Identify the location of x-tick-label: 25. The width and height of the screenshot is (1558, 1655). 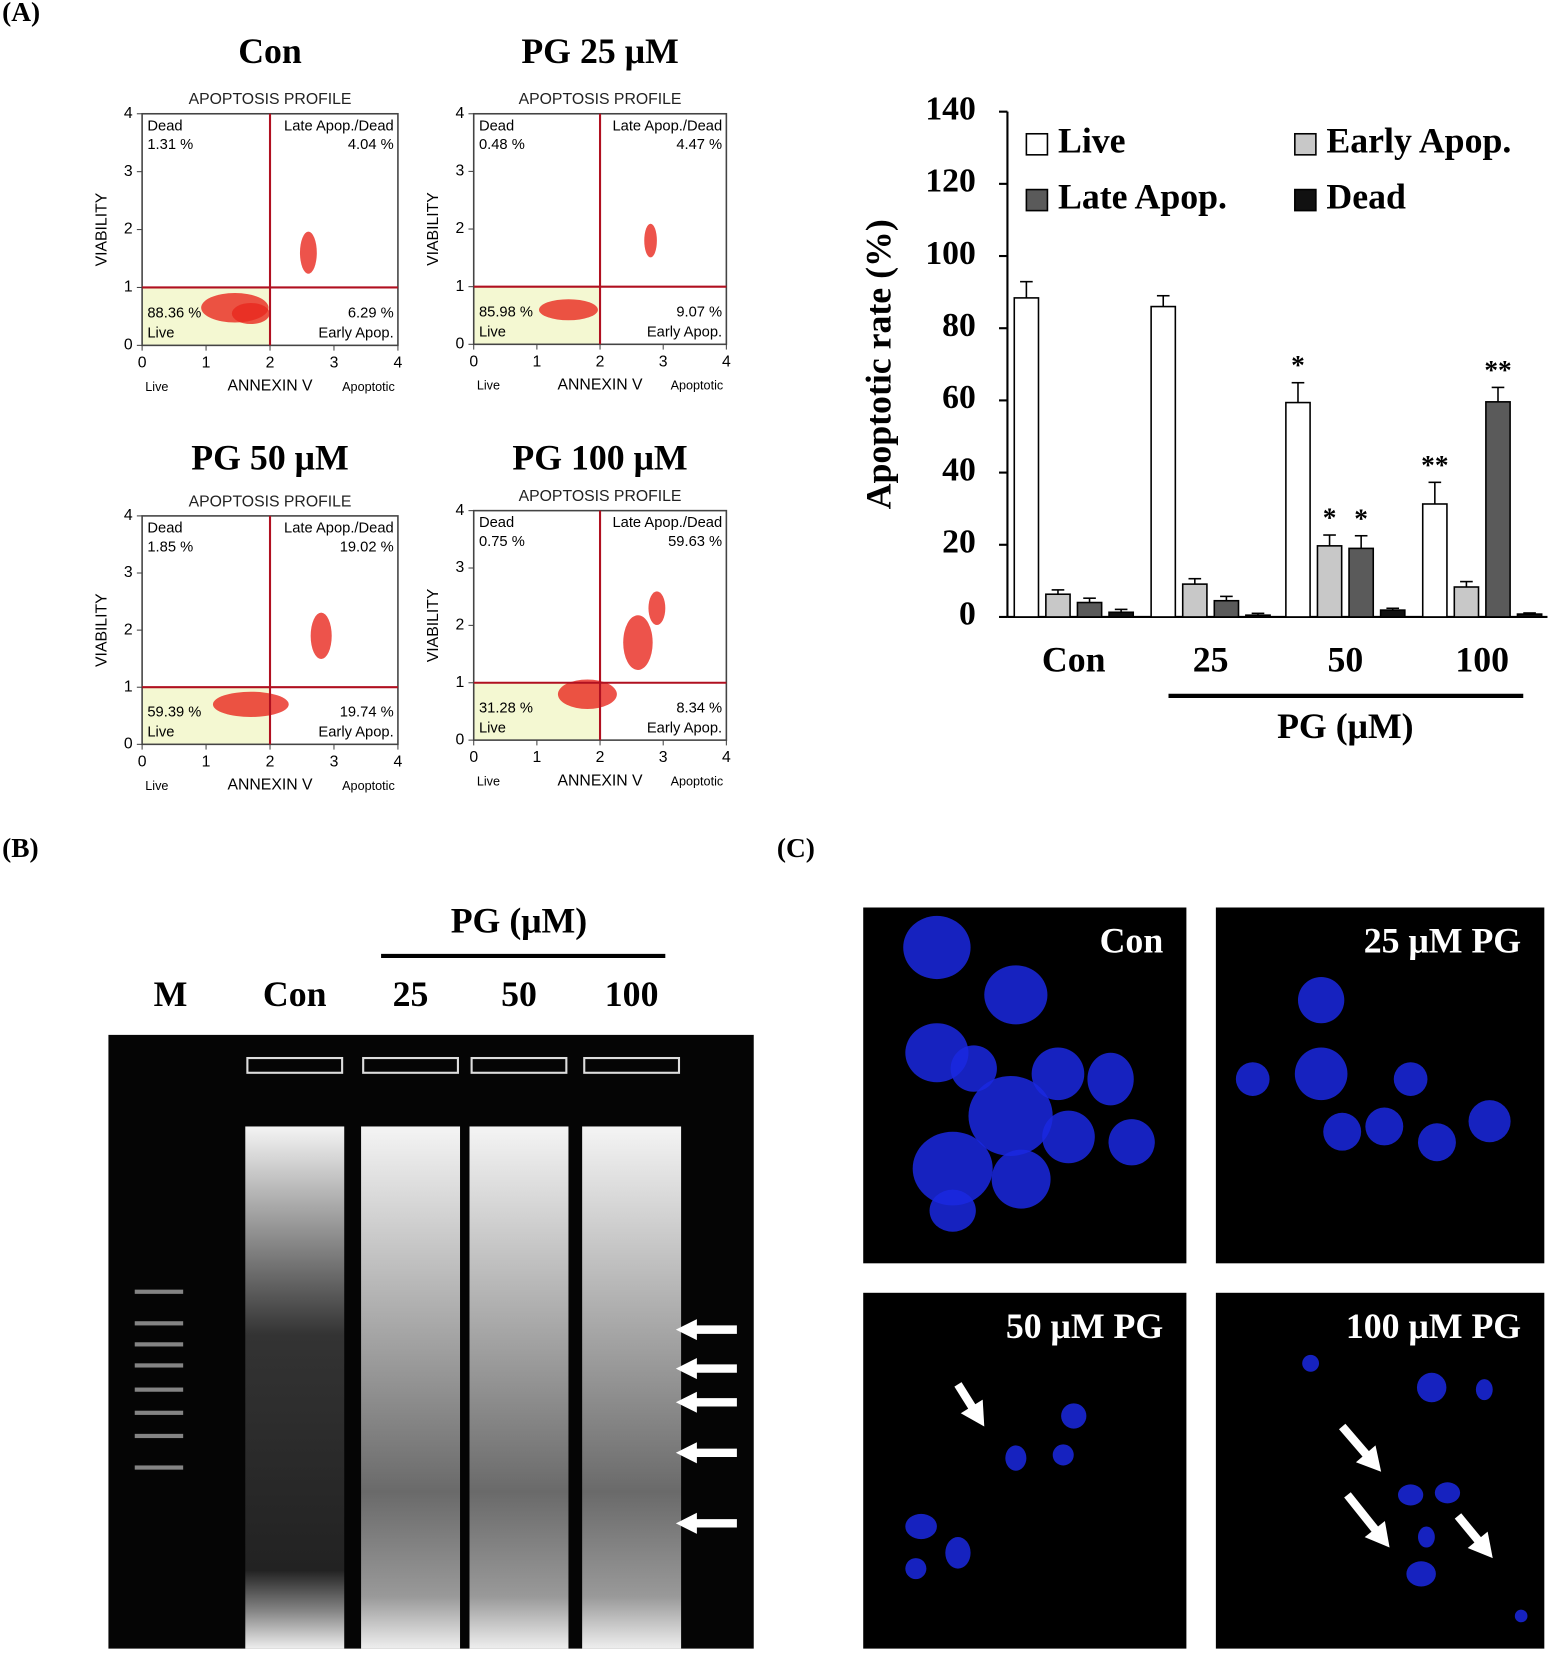
(1211, 659).